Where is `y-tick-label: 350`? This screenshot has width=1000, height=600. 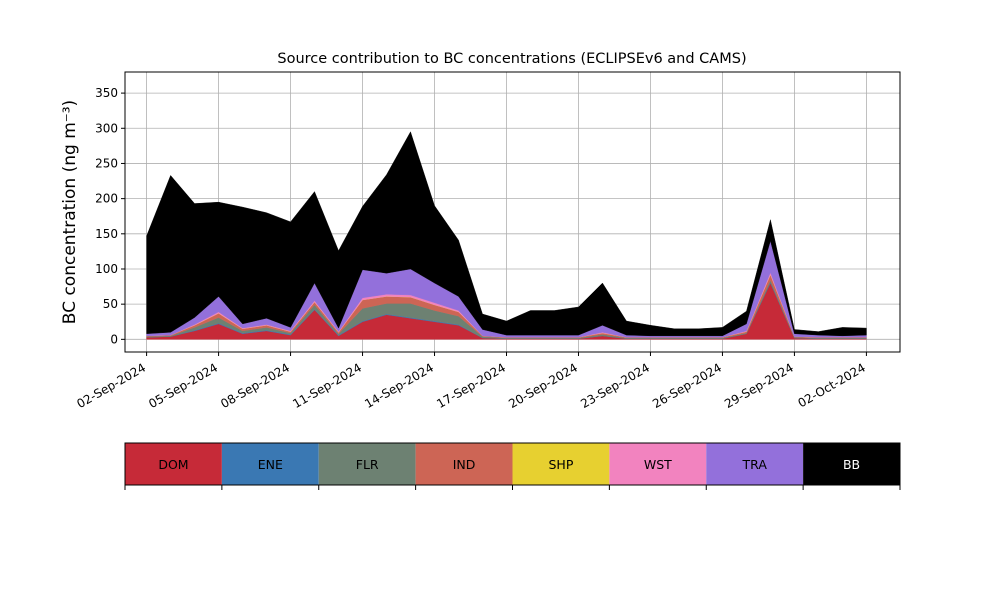 y-tick-label: 350 is located at coordinates (106, 93).